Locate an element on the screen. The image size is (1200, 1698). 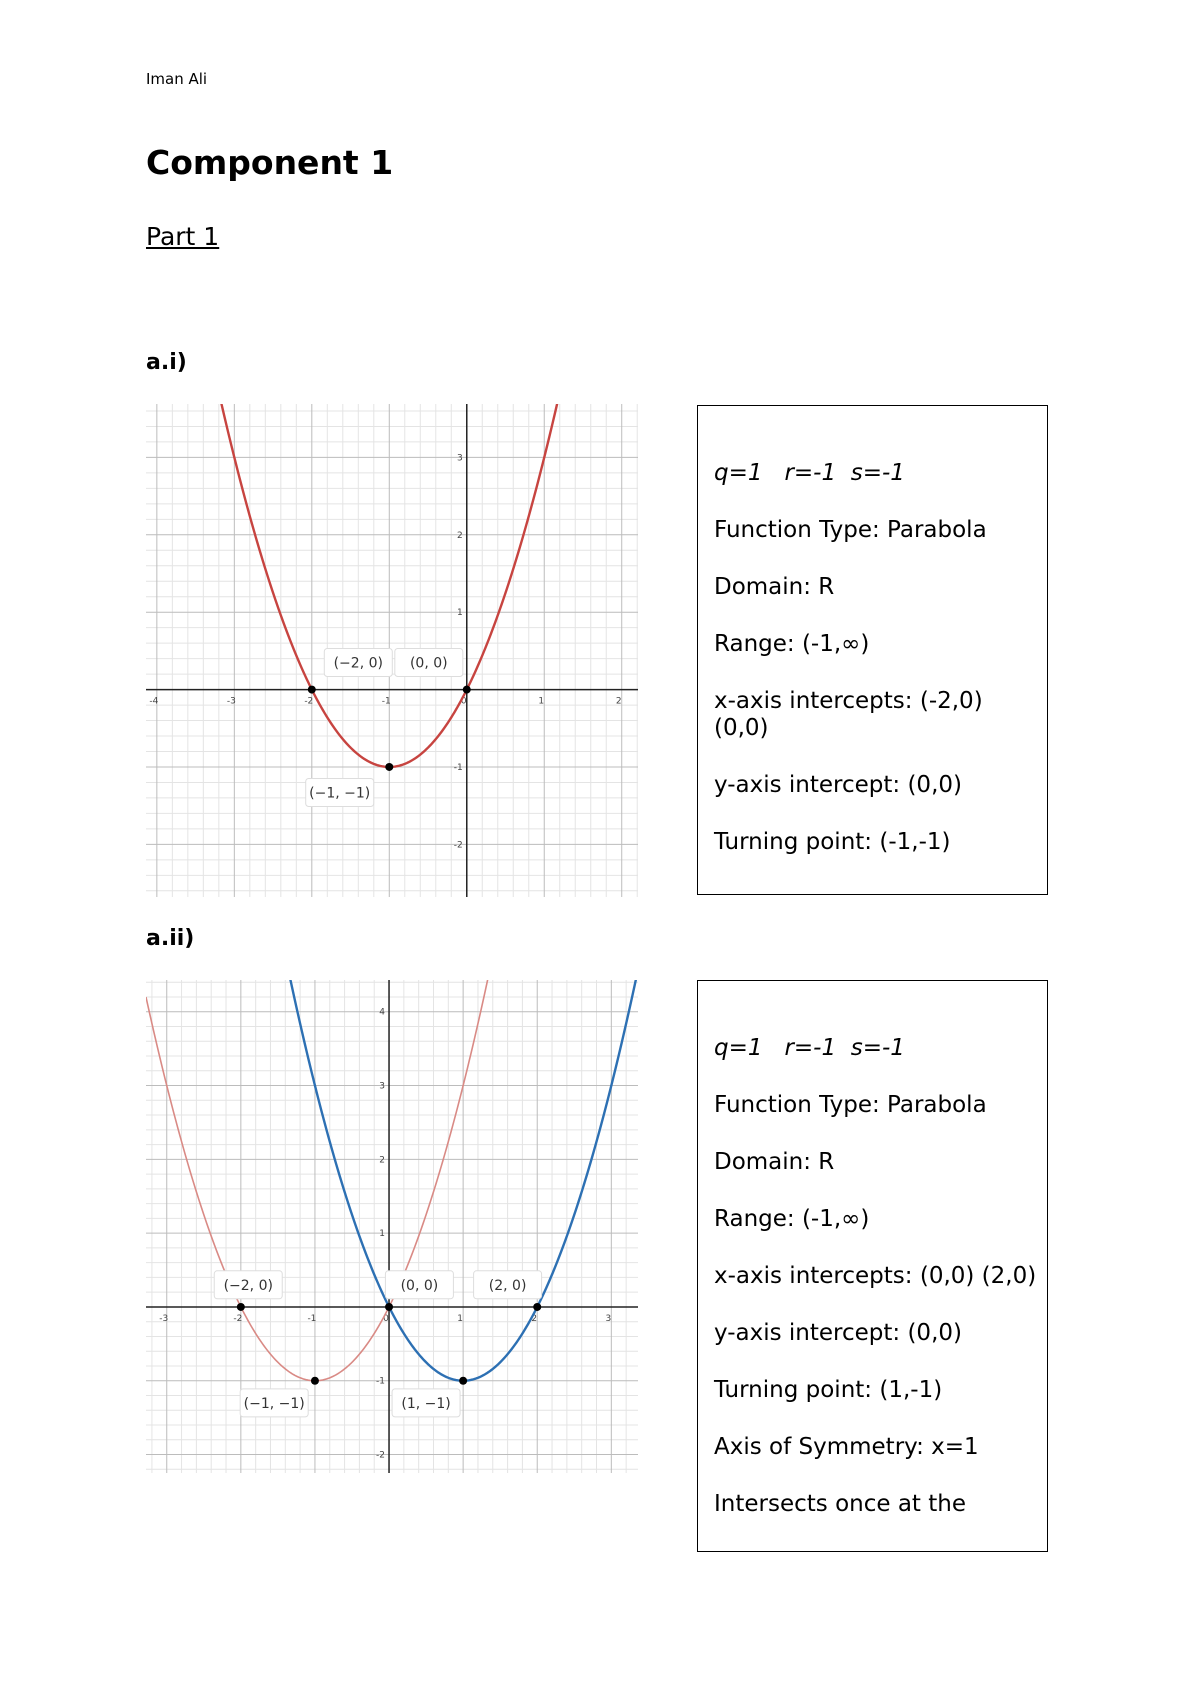
author: Iman Ali is located at coordinates (177, 79).